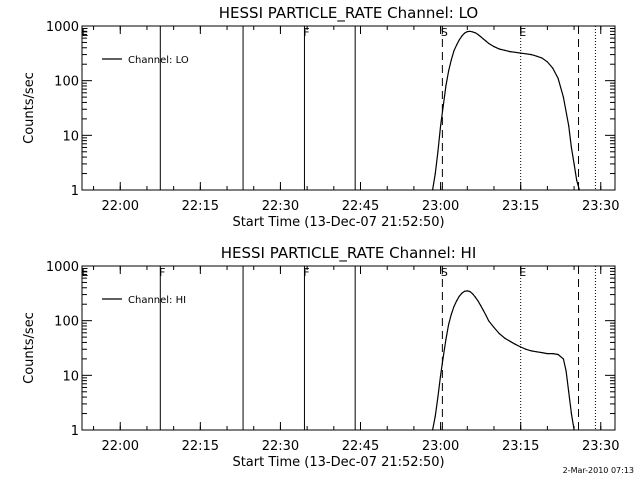 The image size is (640, 480). I want to click on chart1-y-tick-label: 100, so click(66, 82).